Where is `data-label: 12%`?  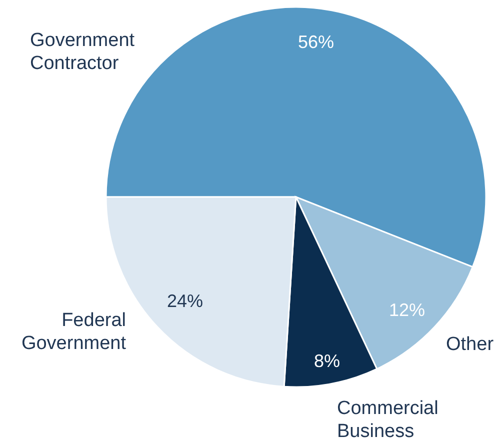
data-label: 12% is located at coordinates (407, 310).